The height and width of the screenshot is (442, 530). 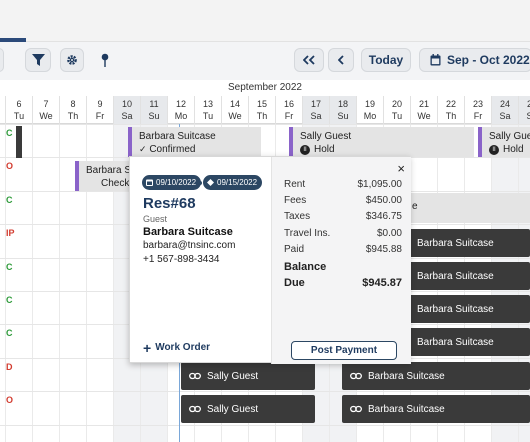 I want to click on fin-row-fees: Fees $450.00, so click(x=343, y=200).